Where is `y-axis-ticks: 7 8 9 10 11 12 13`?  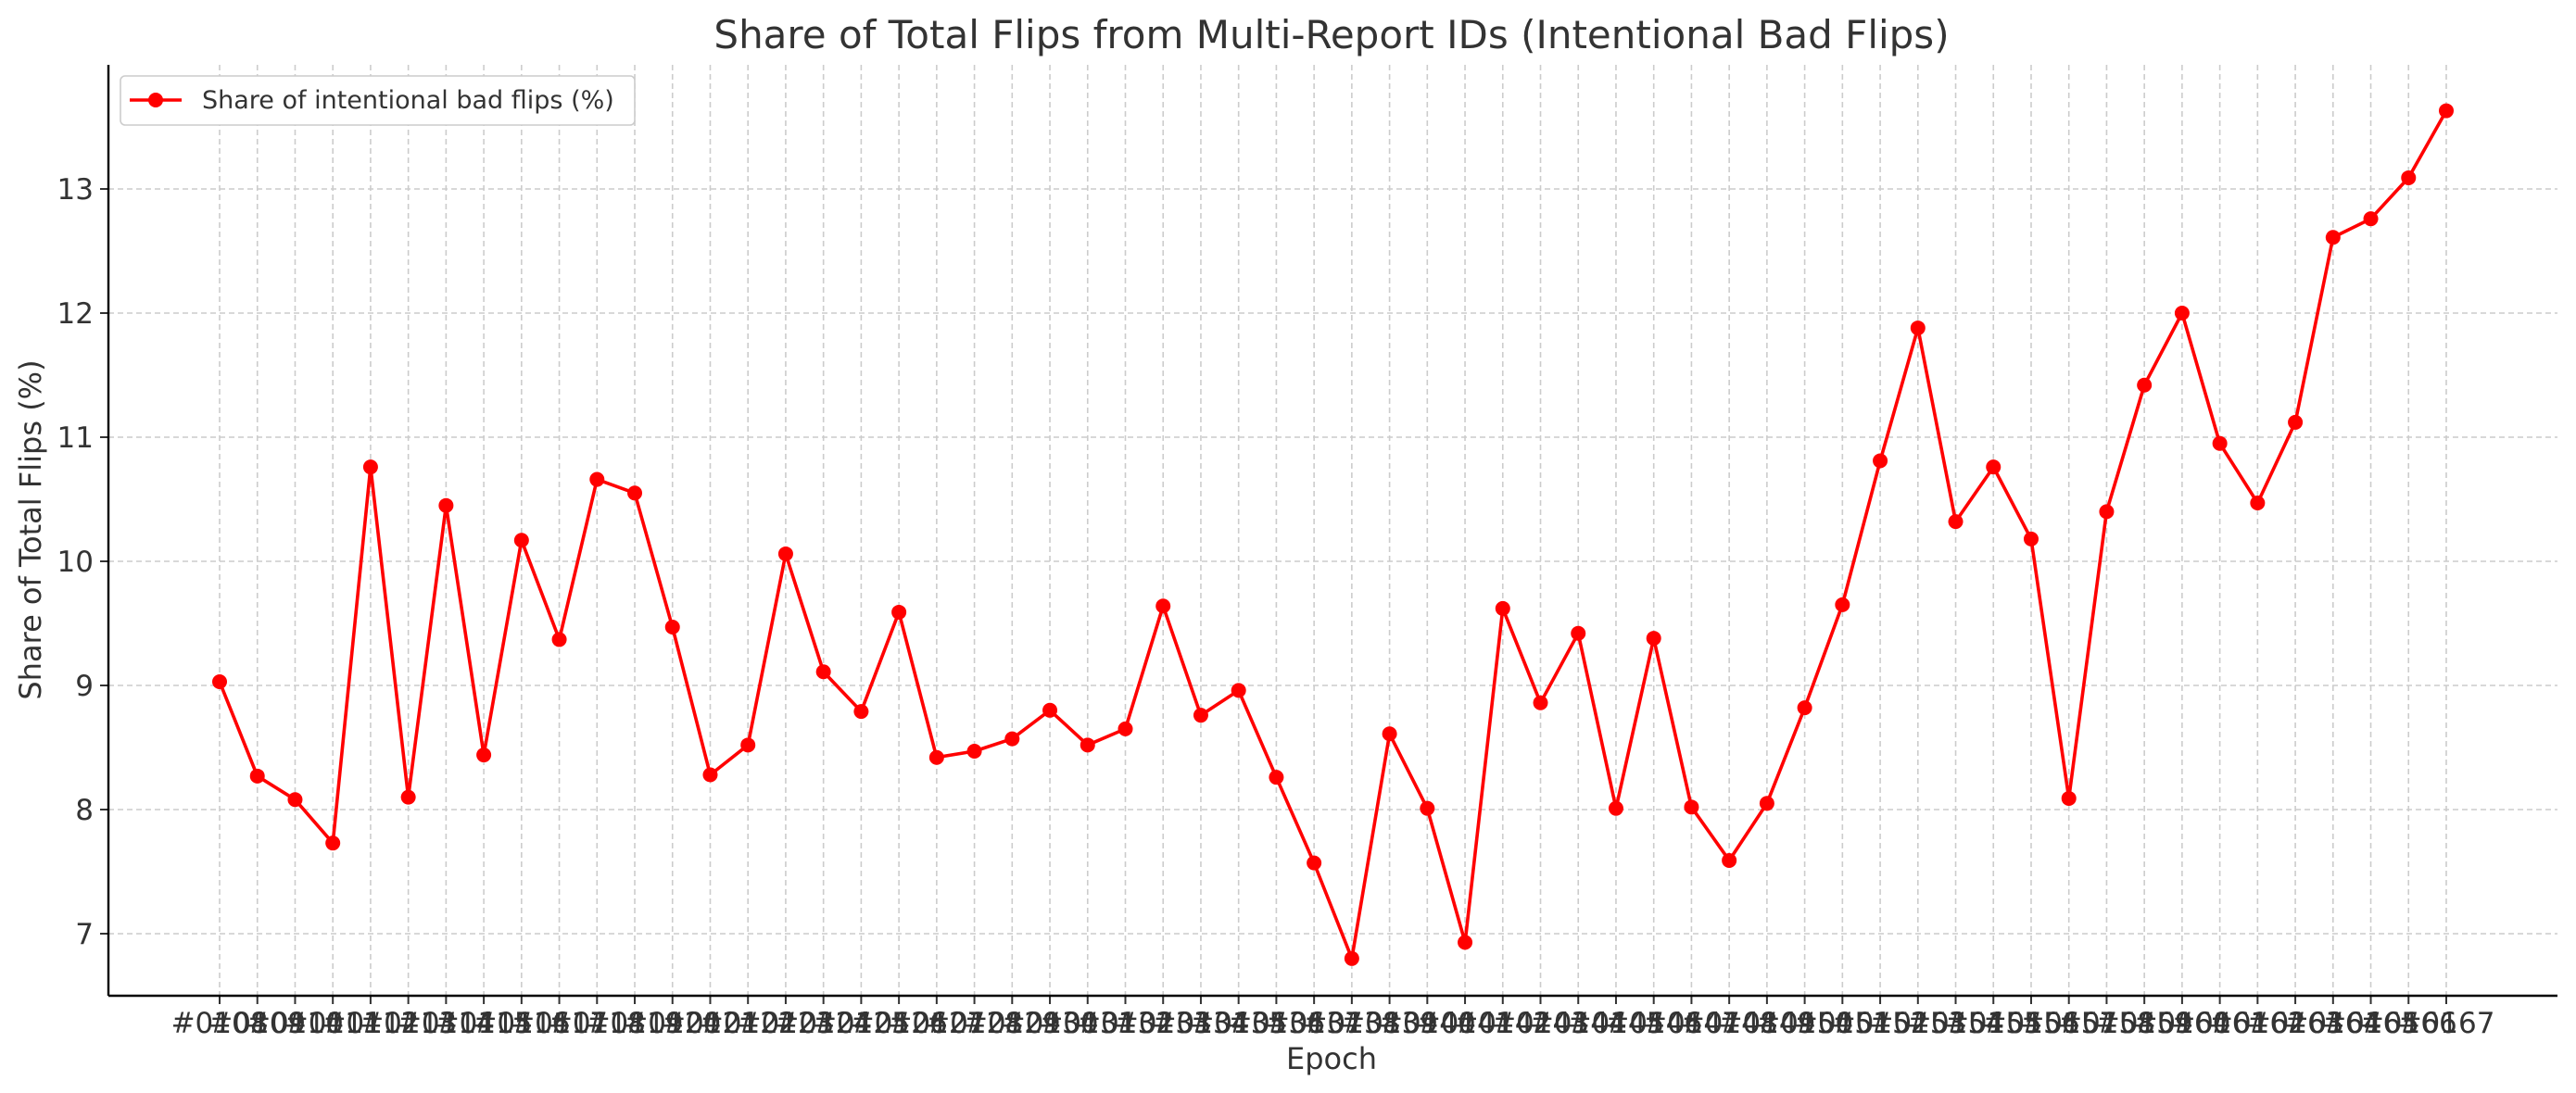
y-axis-ticks: 7 8 9 10 11 12 13 is located at coordinates (82, 562).